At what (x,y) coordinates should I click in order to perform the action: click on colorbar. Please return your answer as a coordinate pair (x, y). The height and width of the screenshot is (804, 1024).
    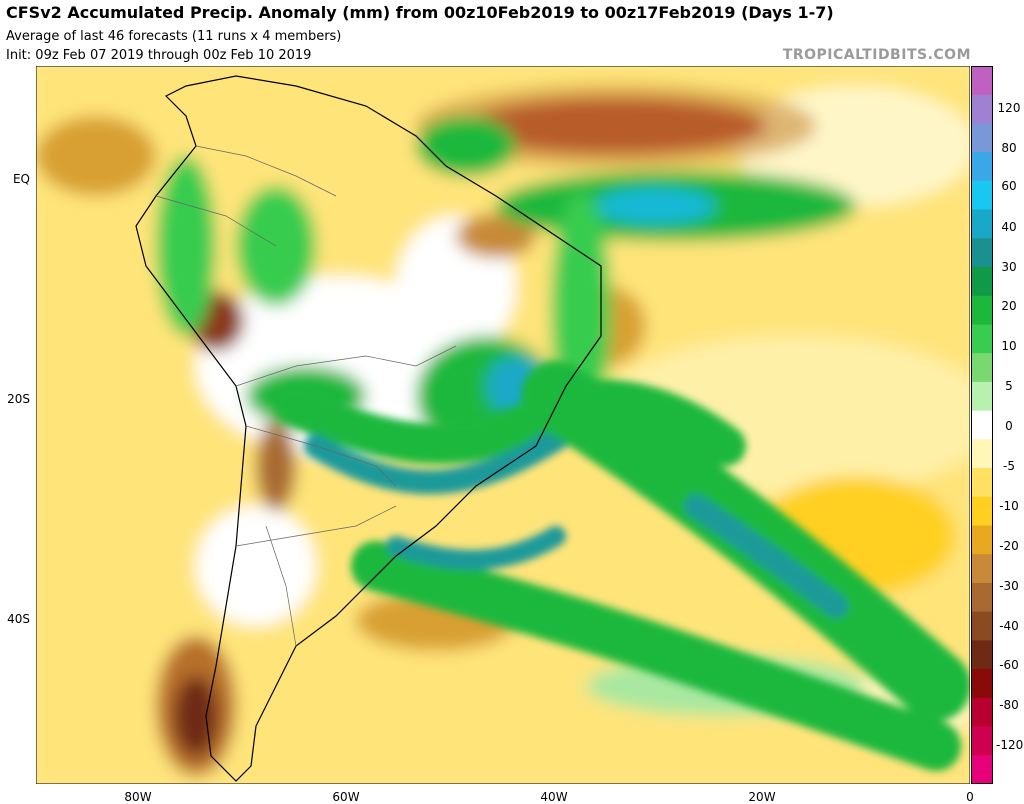
    Looking at the image, I should click on (982, 425).